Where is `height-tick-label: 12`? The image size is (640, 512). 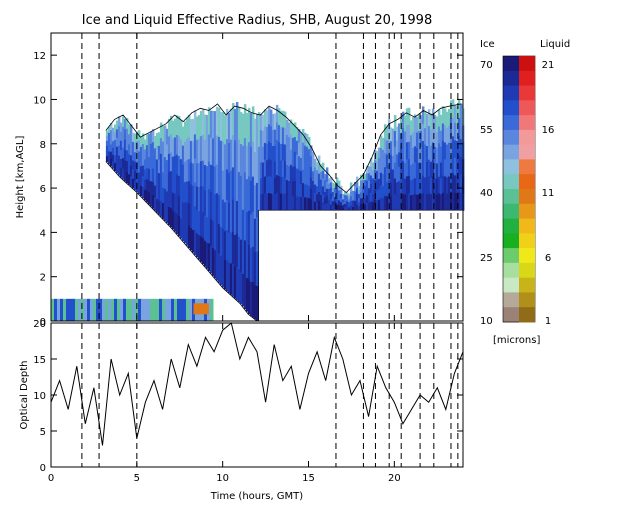 height-tick-label: 12 is located at coordinates (39, 56).